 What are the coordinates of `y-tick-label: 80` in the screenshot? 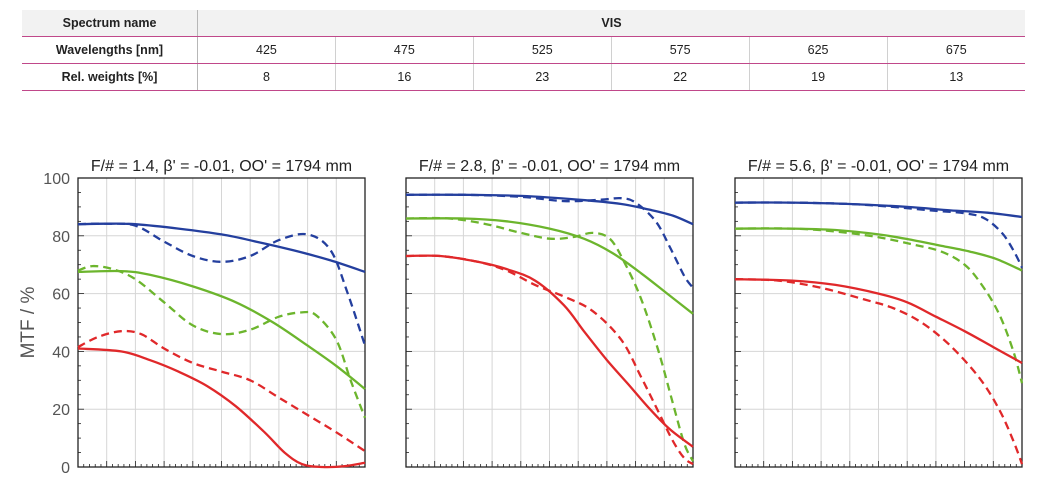 It's located at (61, 237).